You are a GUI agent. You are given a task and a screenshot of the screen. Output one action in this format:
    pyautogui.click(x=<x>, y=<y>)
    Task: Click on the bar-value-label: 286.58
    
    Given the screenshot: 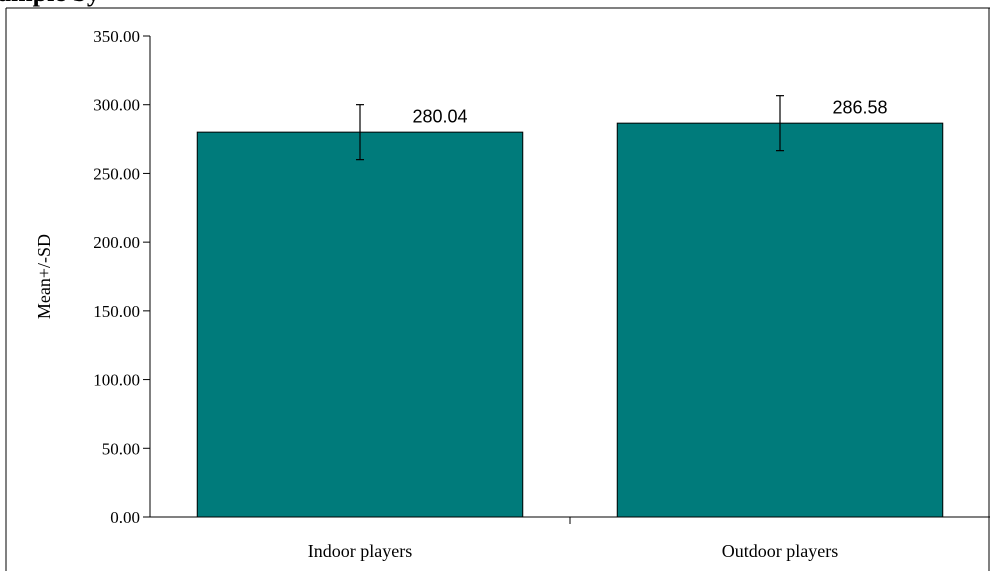 What is the action you would take?
    pyautogui.click(x=859, y=108)
    